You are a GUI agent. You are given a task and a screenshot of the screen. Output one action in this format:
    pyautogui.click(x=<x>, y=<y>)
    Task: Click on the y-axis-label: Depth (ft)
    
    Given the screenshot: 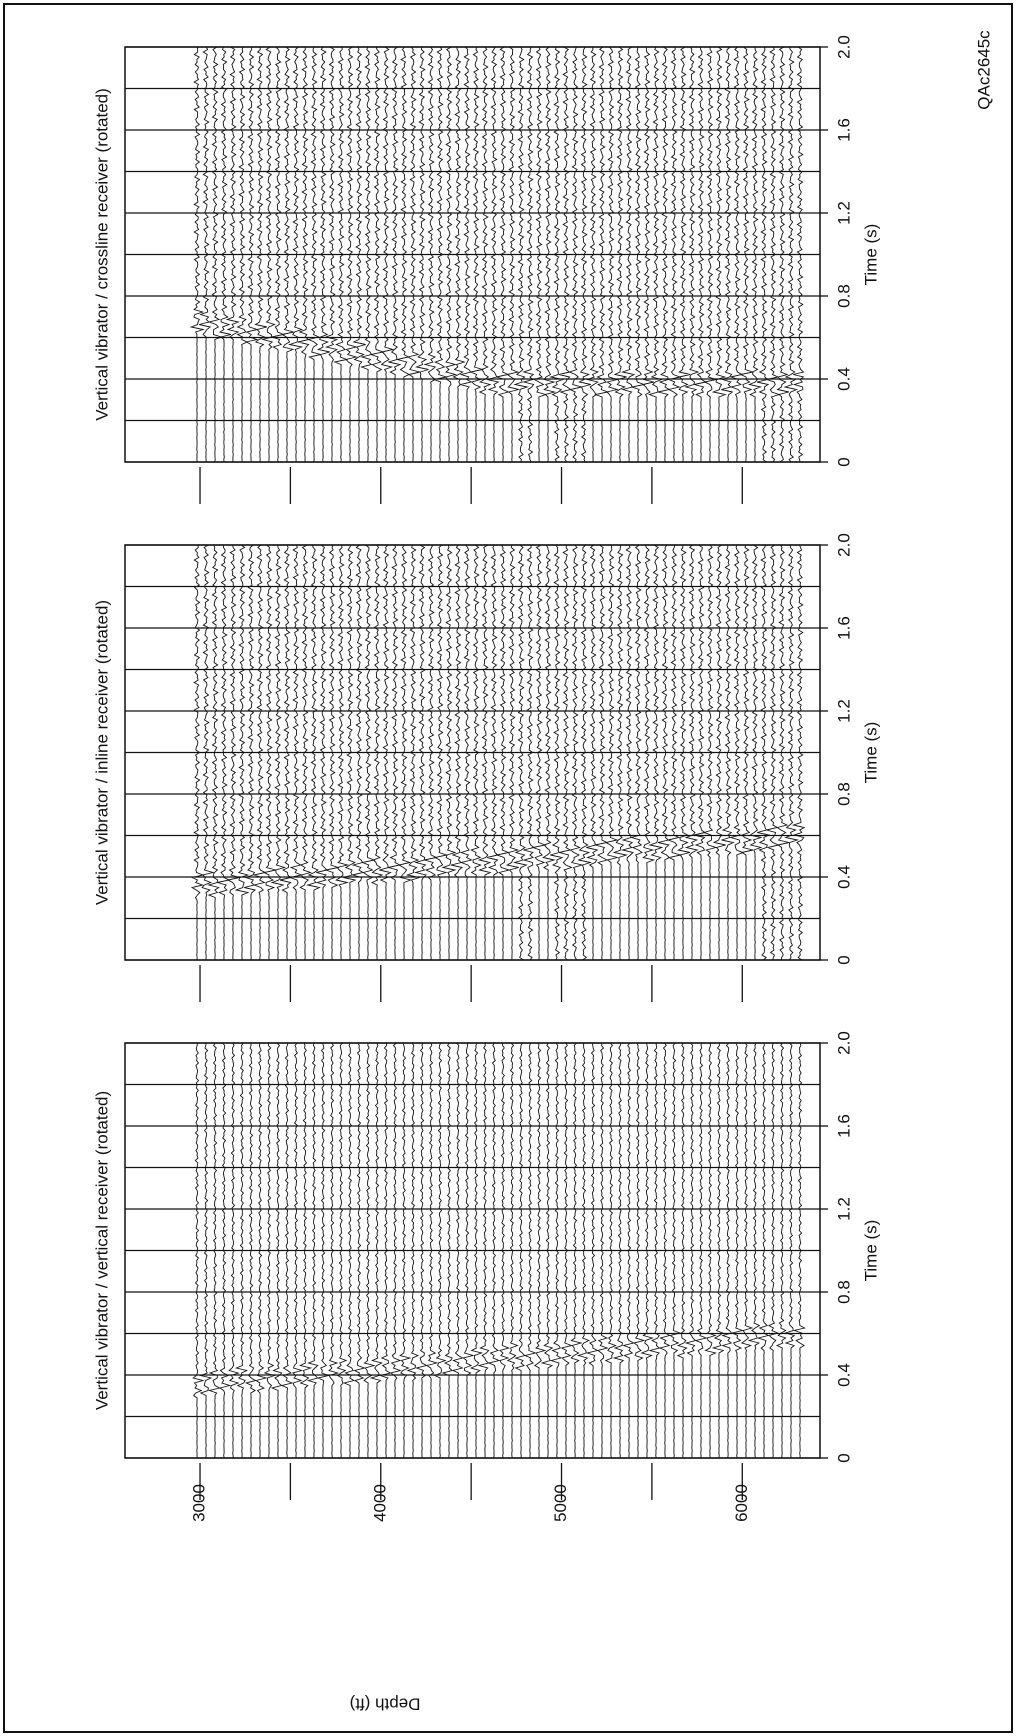 What is the action you would take?
    pyautogui.click(x=385, y=1704)
    